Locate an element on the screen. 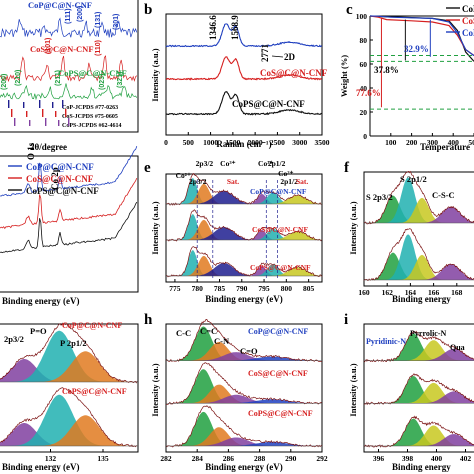 This screenshot has height=474, width=474. c1s-y-axis-label: Intensity (a.u.) is located at coordinates (155, 389).